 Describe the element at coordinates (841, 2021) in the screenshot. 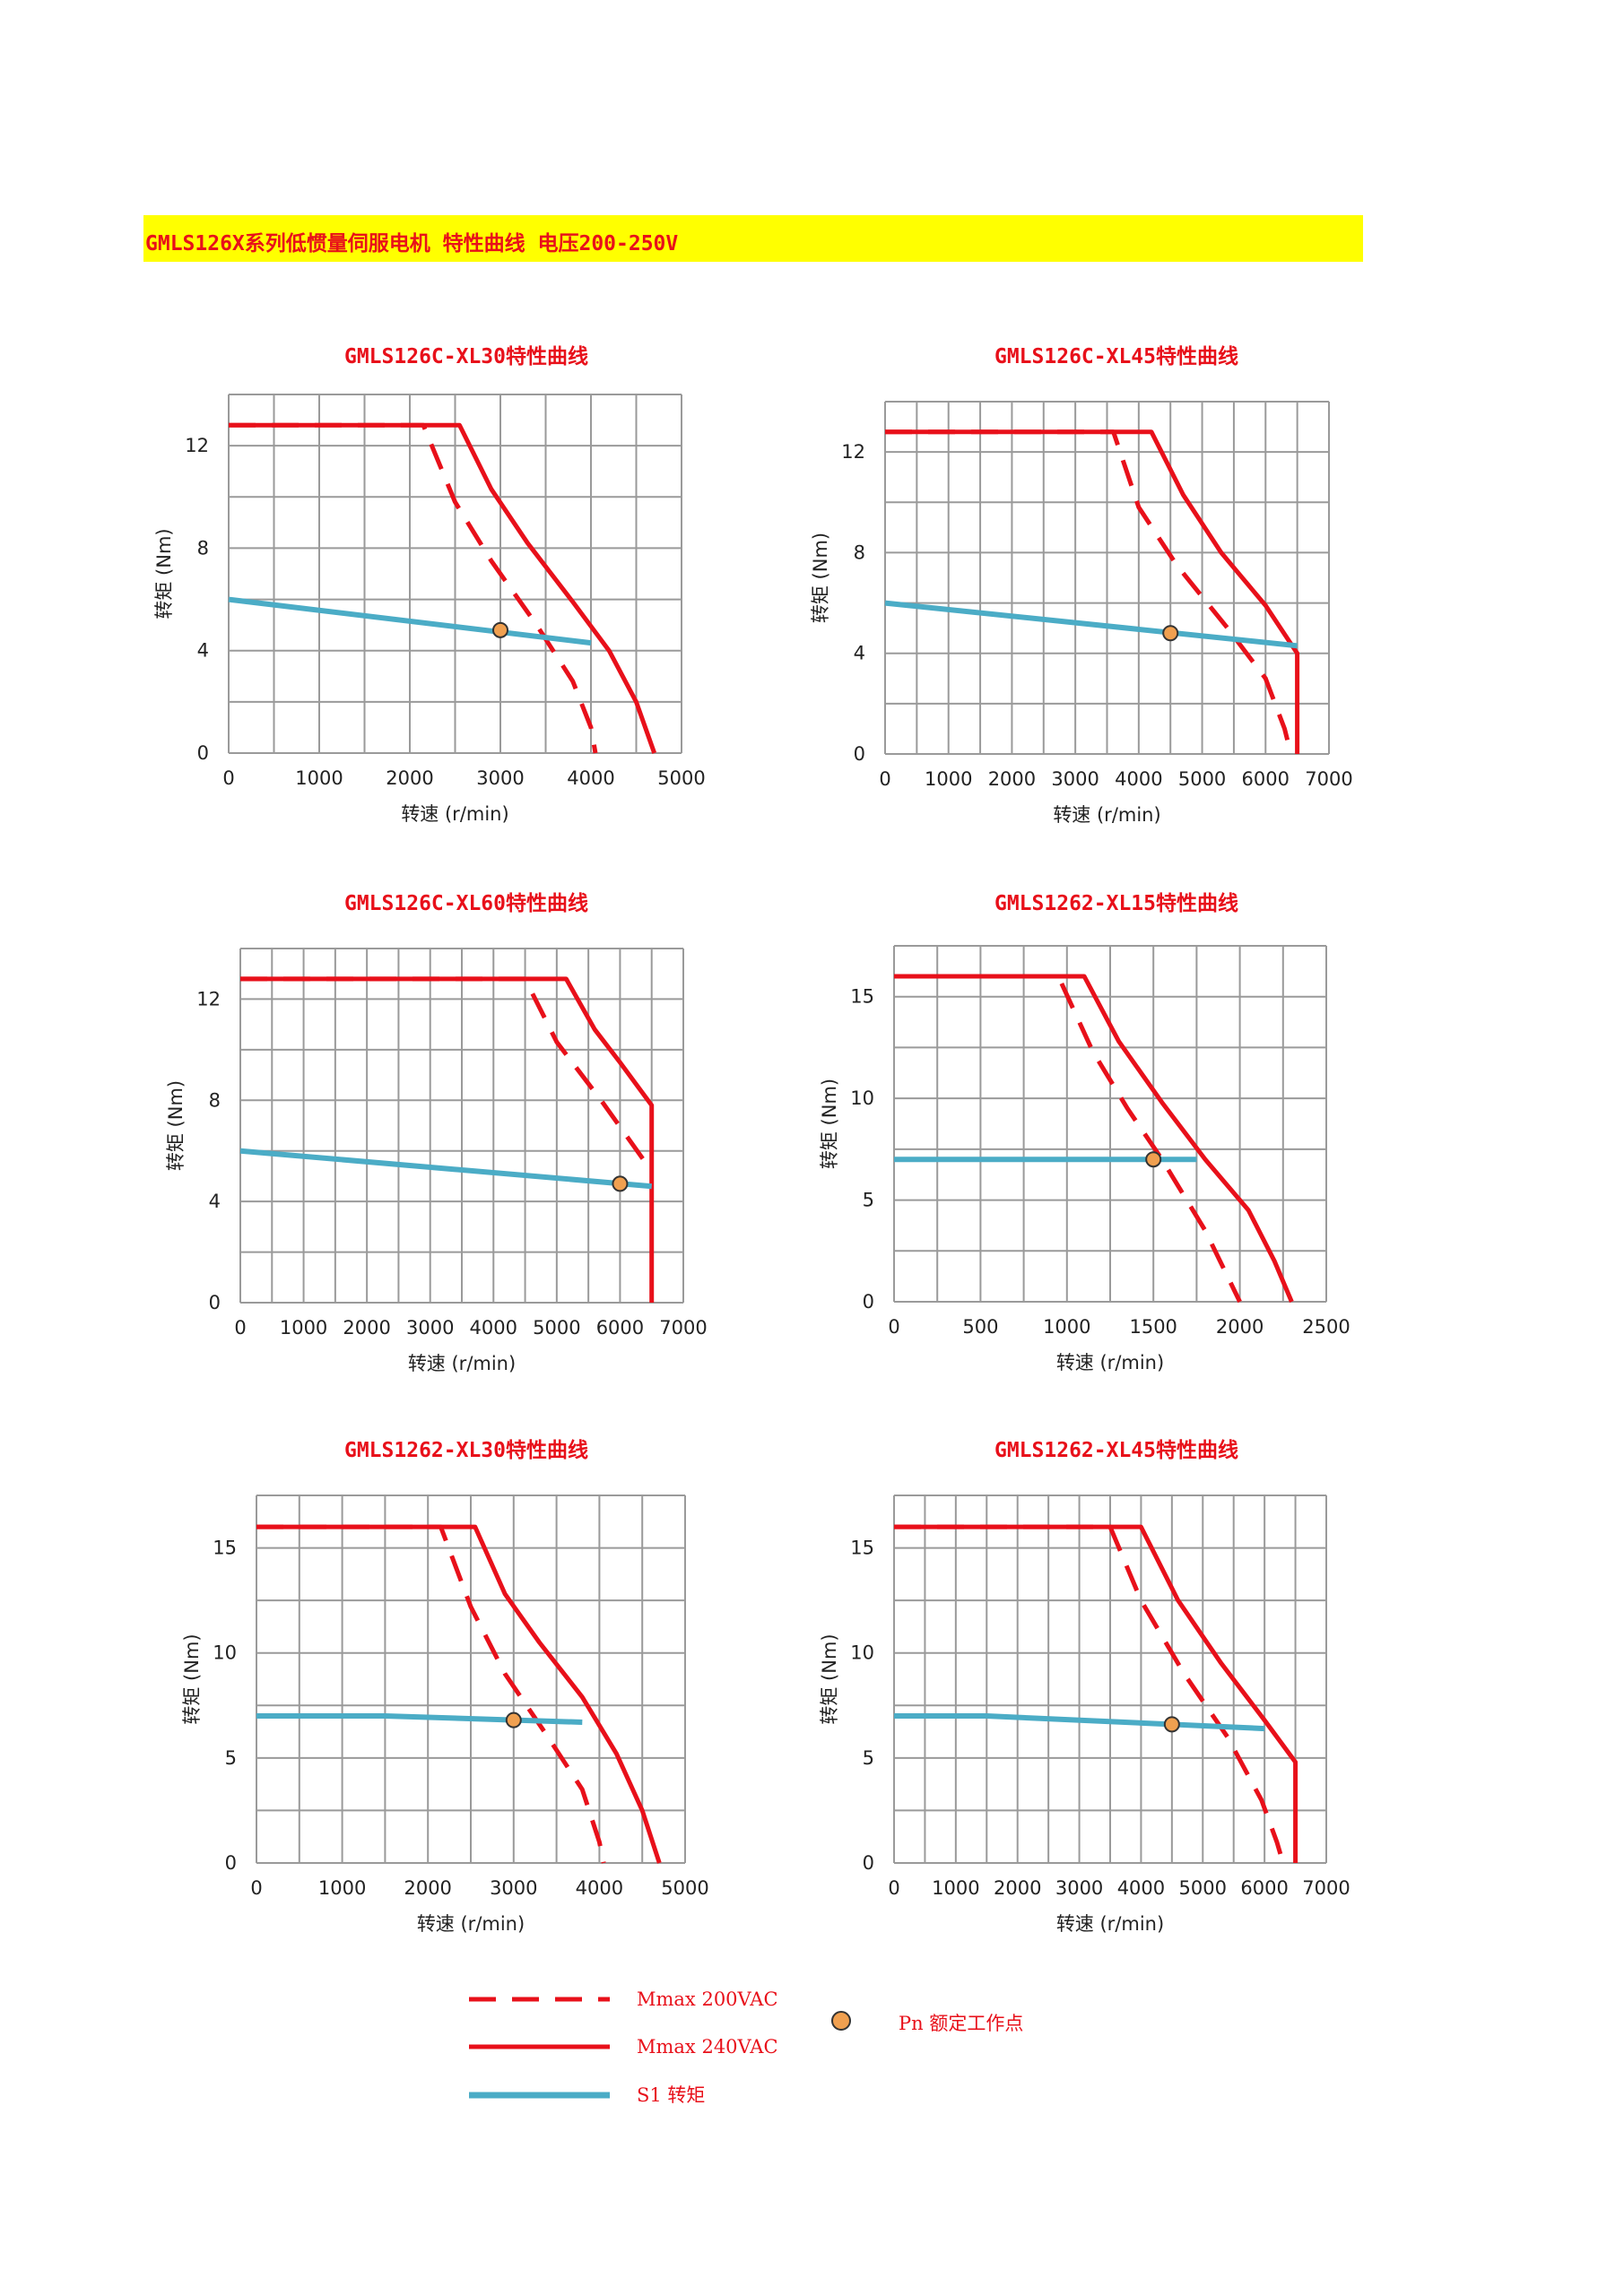

I see `legend-pn-marker` at that location.